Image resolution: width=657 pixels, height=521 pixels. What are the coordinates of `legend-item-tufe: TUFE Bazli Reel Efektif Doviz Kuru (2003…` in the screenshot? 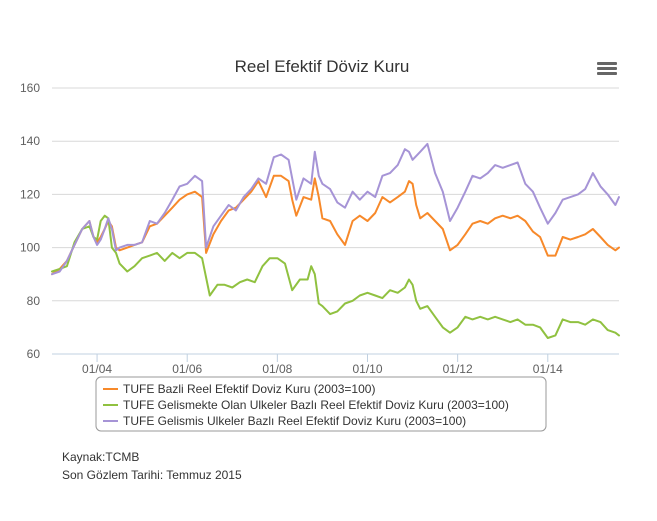 It's located at (239, 389).